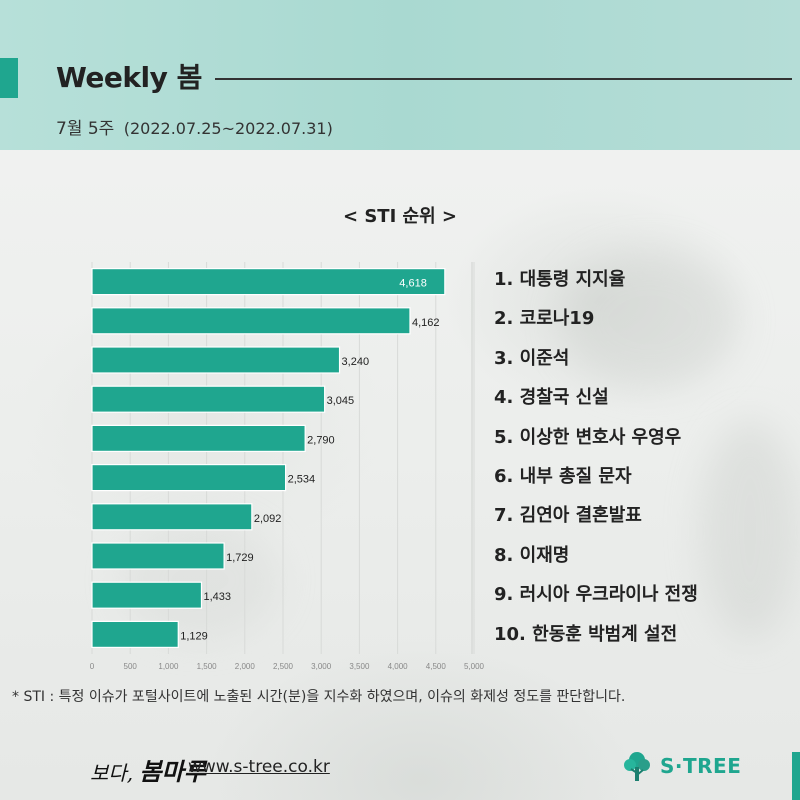 This screenshot has height=800, width=800. What do you see at coordinates (194, 636) in the screenshot?
I see `value-label-10: 1,129` at bounding box center [194, 636].